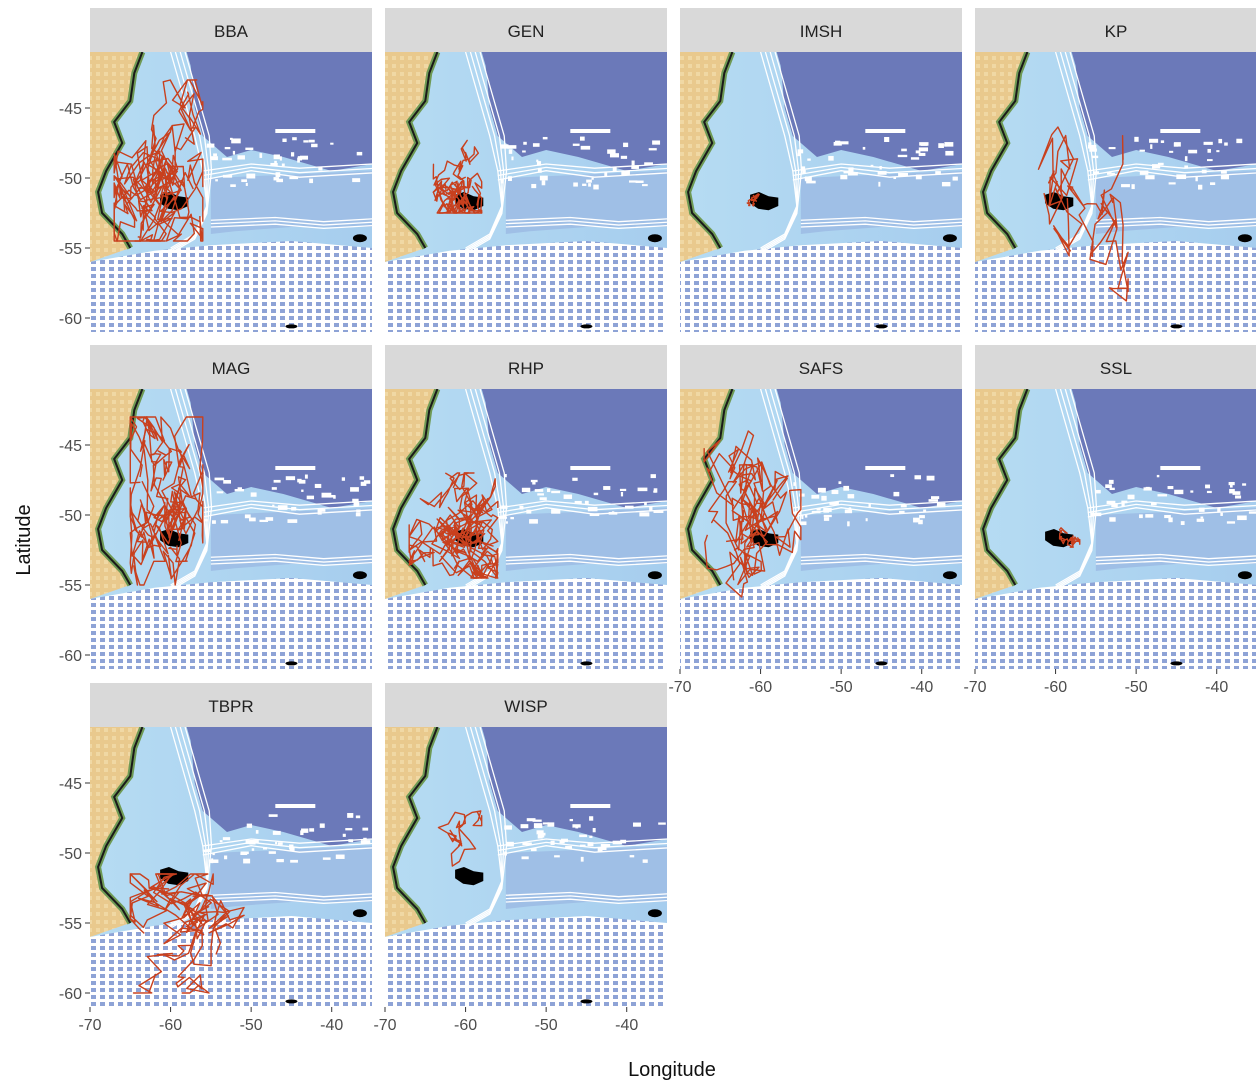 The height and width of the screenshot is (1083, 1256). Describe the element at coordinates (526, 31) in the screenshot. I see `facet-strip-label: GEN` at that location.